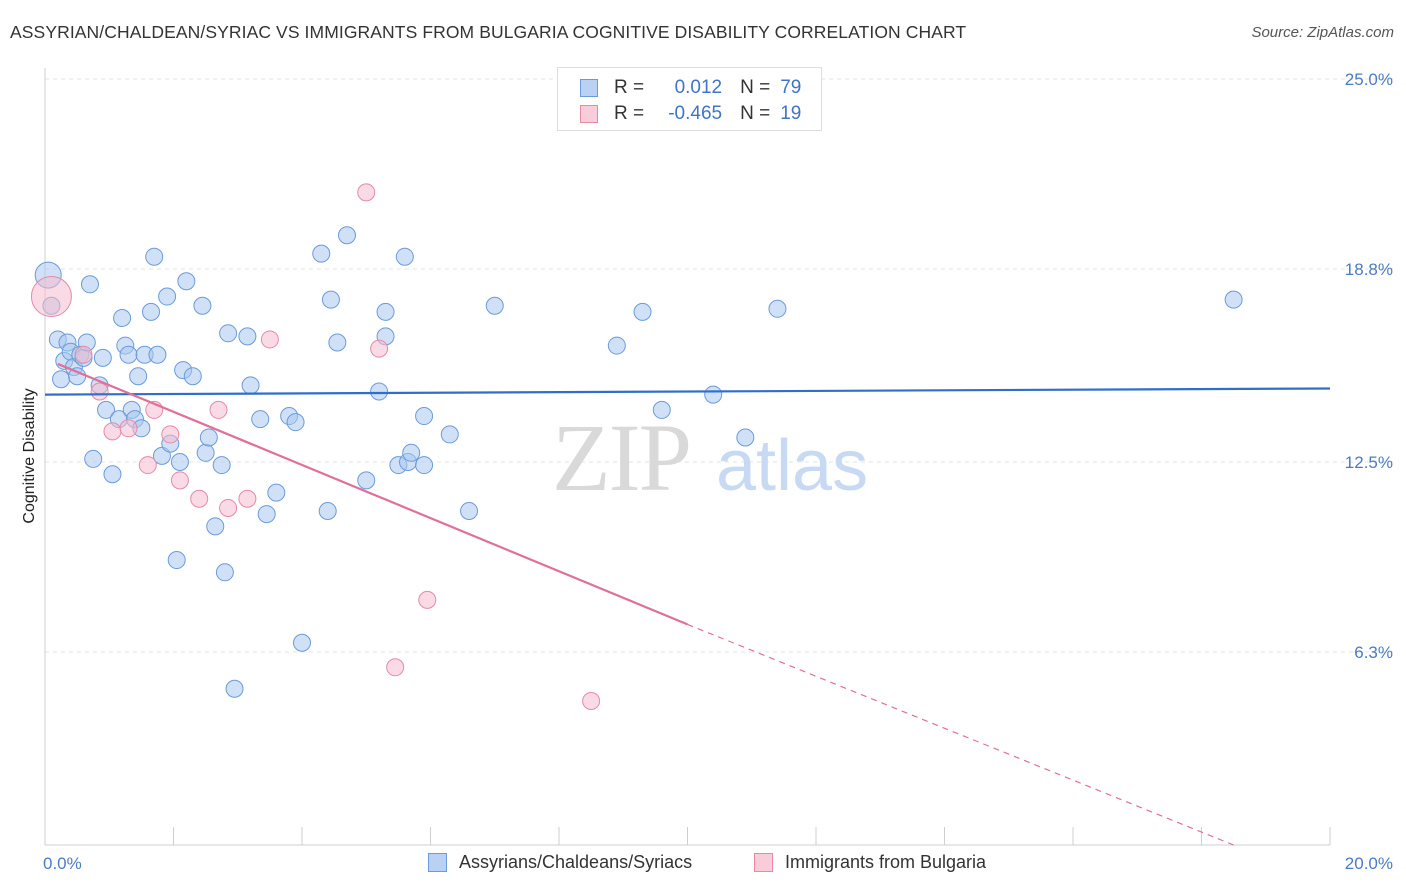 This screenshot has height=892, width=1406. Describe the element at coordinates (960, 734) in the screenshot. I see `trend-line-bulgaria-extension` at that location.